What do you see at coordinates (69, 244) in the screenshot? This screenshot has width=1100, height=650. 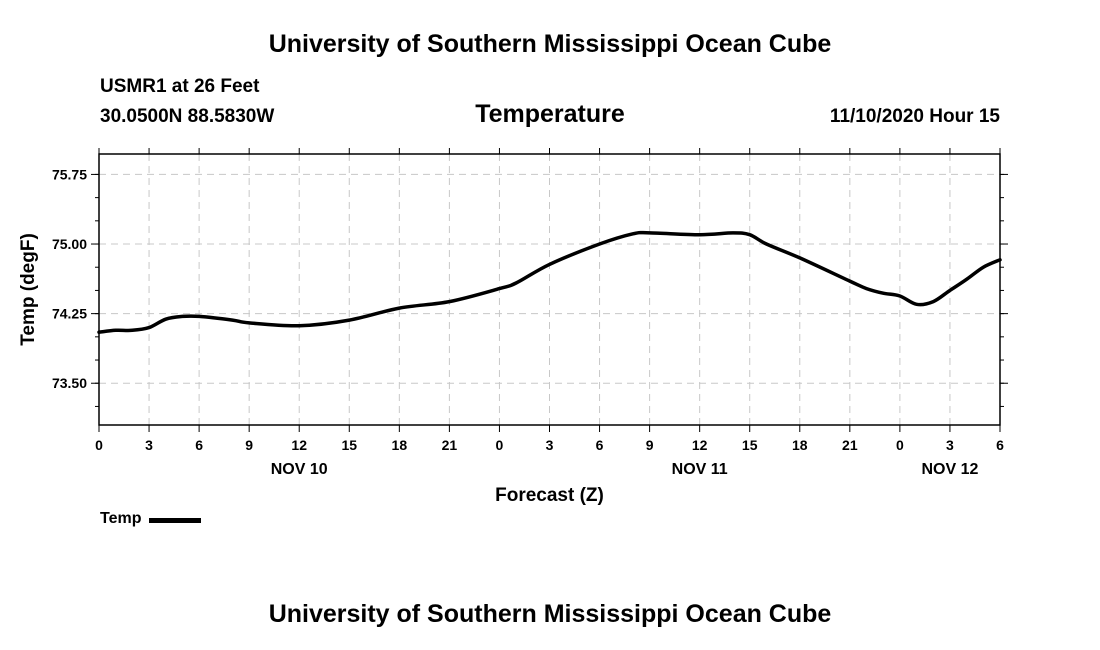 I see `y-tick-label: 75.00` at bounding box center [69, 244].